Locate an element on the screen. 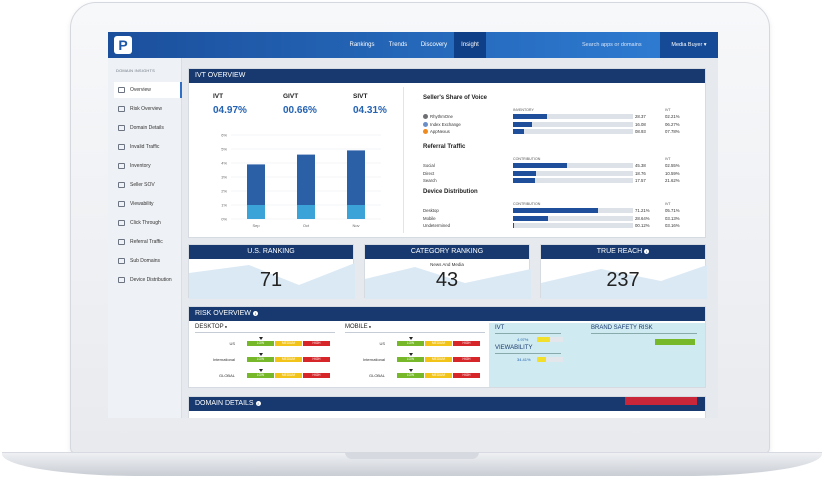 The width and height of the screenshot is (824, 480). sidebar-item-label: Referral Traffic is located at coordinates (146, 242).